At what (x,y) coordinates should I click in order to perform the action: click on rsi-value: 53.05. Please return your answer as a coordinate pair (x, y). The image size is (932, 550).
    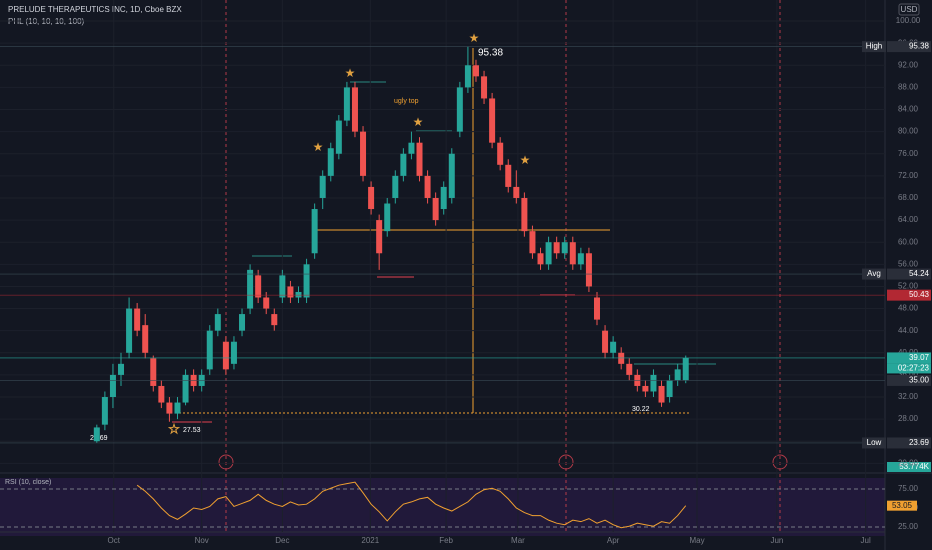
    Looking at the image, I should click on (902, 505).